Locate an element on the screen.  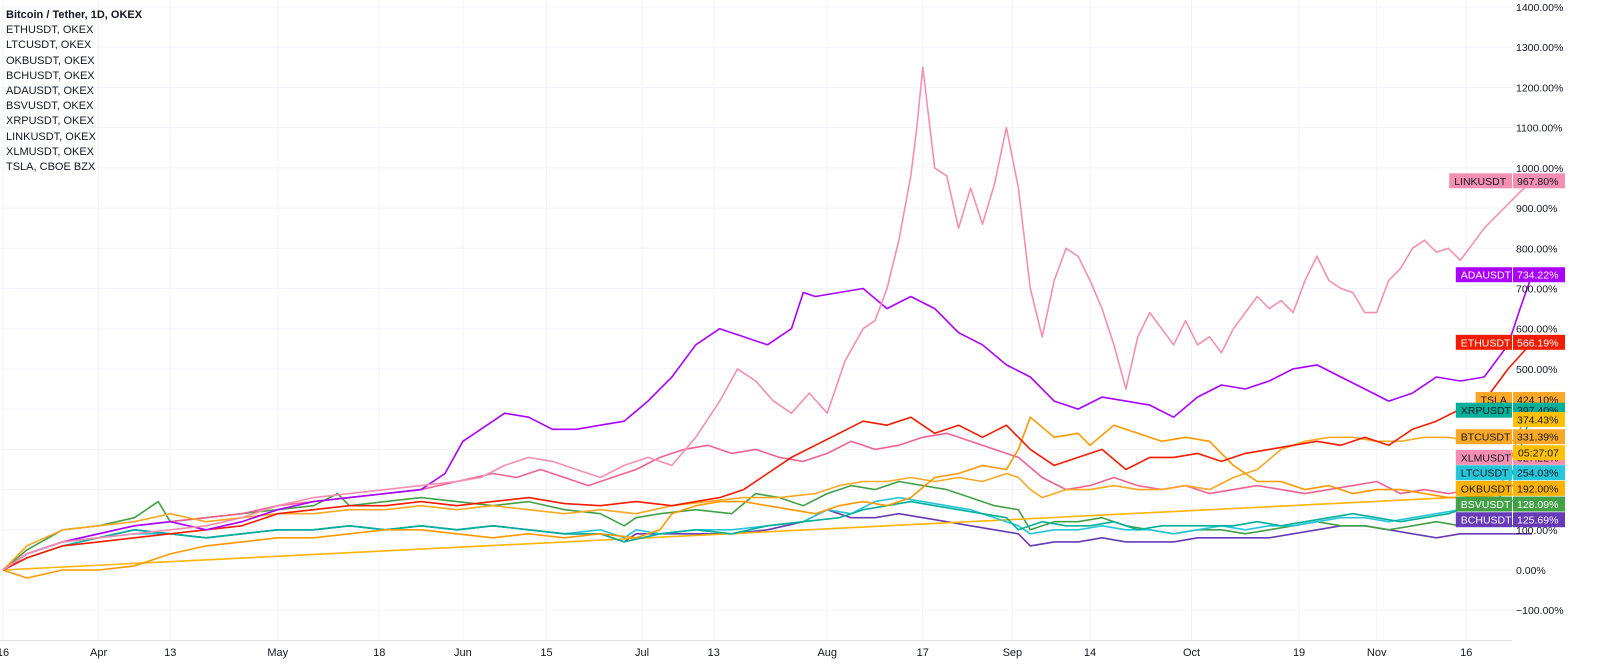
price-tag-ethusdt: 566.19% ETHUSDT is located at coordinates (1510, 342).